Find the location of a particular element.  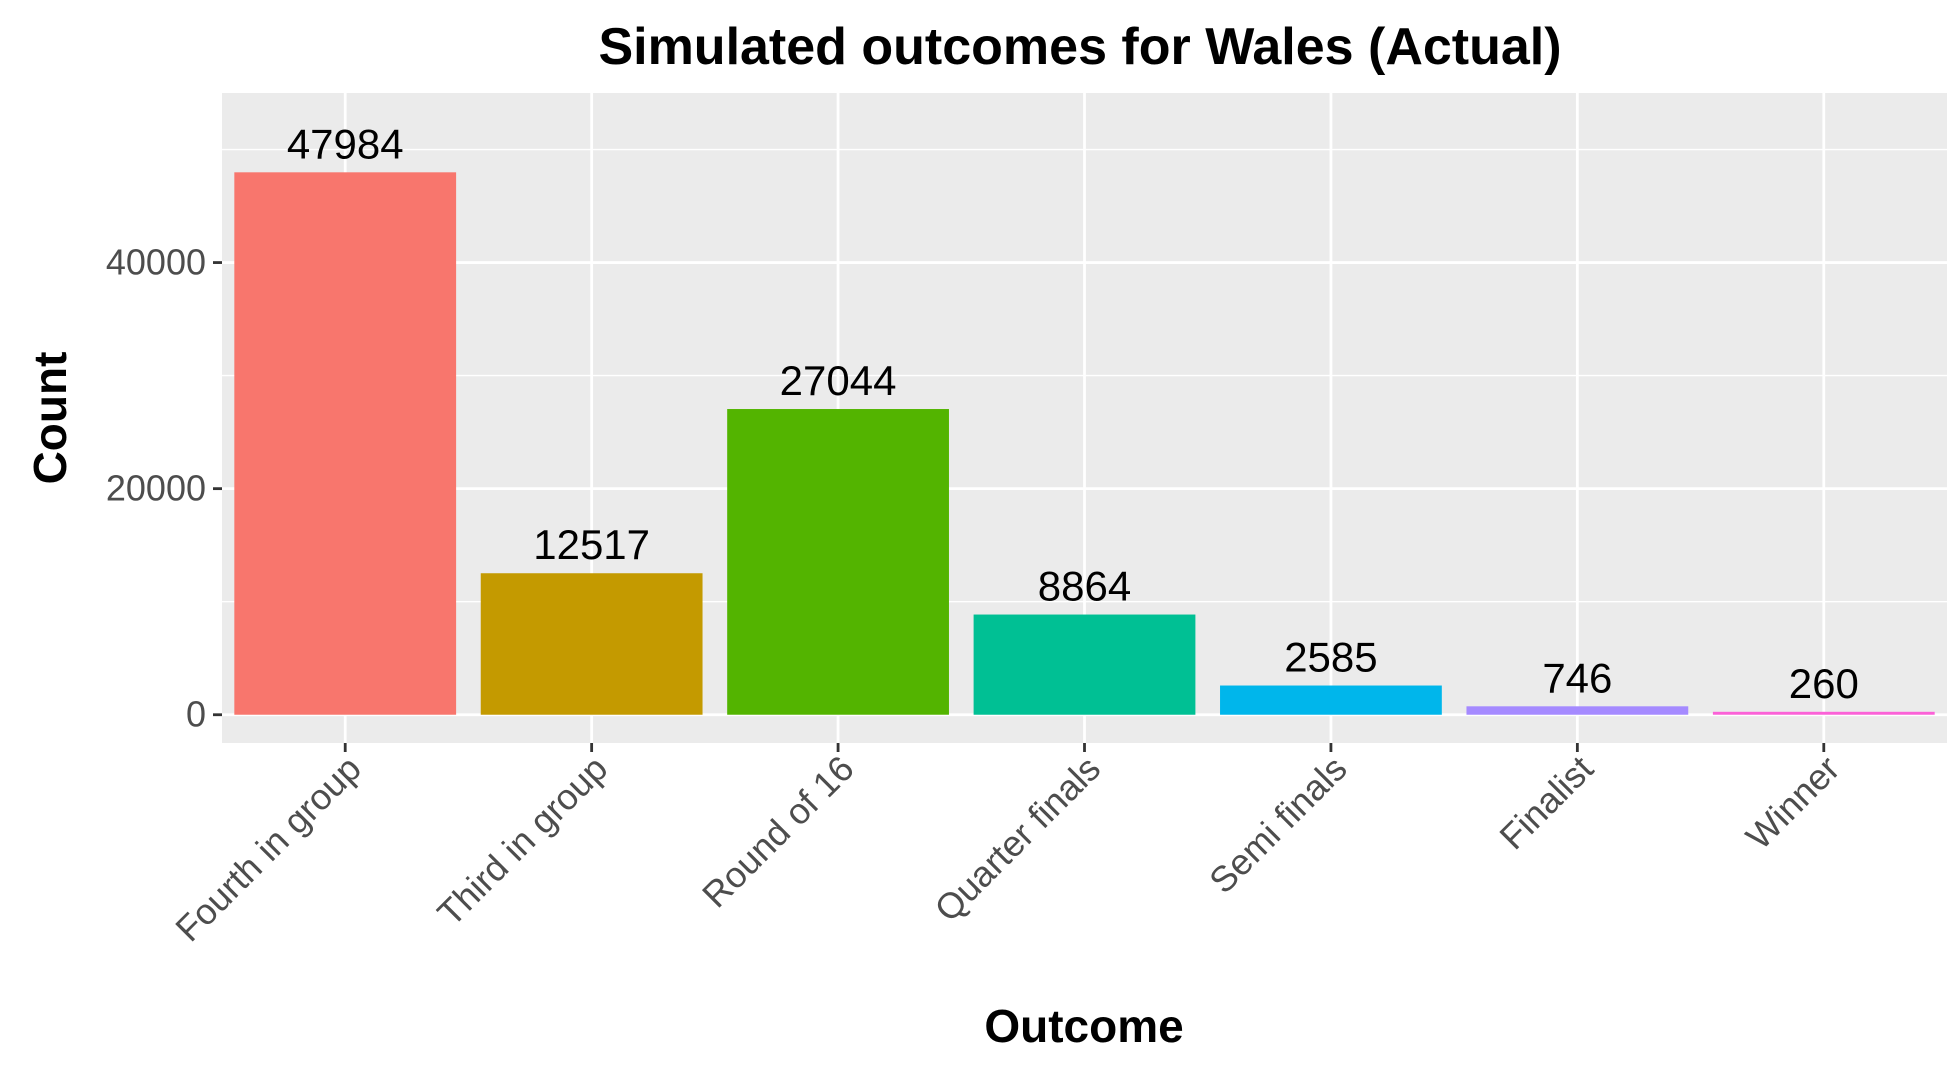

bar-semi-finals is located at coordinates (1331, 700).